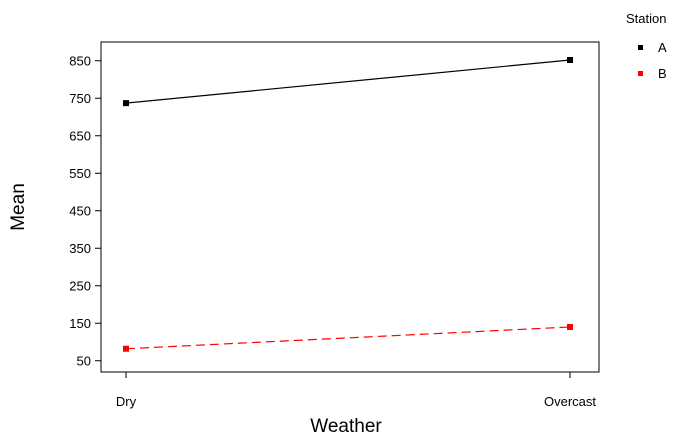  What do you see at coordinates (348, 338) in the screenshot?
I see `series-line-b` at bounding box center [348, 338].